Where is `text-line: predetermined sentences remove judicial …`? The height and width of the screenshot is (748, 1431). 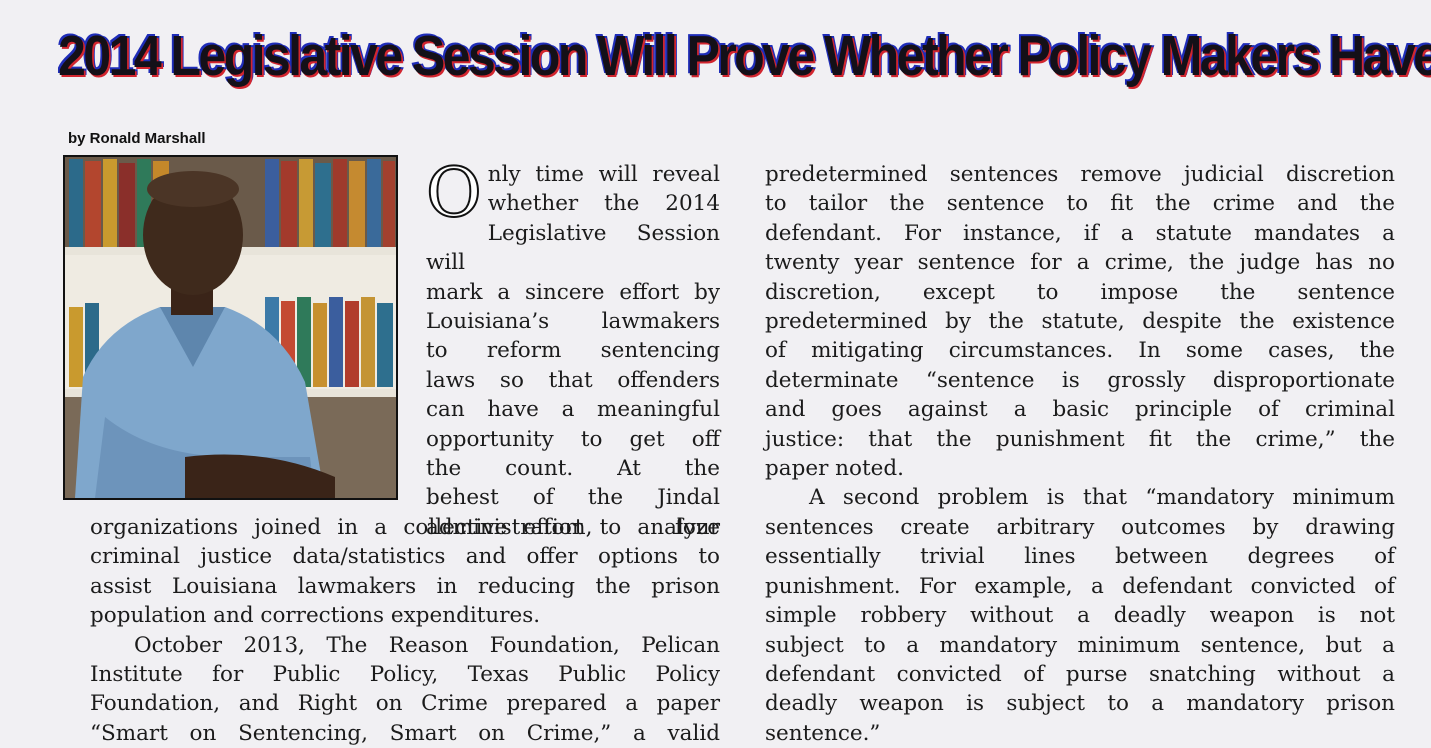 text-line: predetermined sentences remove judicial … is located at coordinates (1080, 174).